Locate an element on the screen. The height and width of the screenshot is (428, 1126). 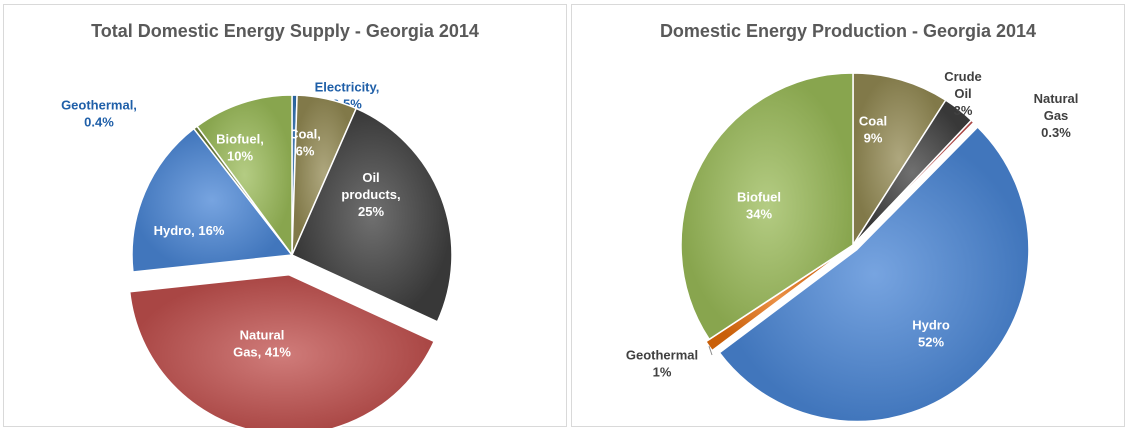
slice-label-geothermal: Geothermal 1% is located at coordinates (662, 364).